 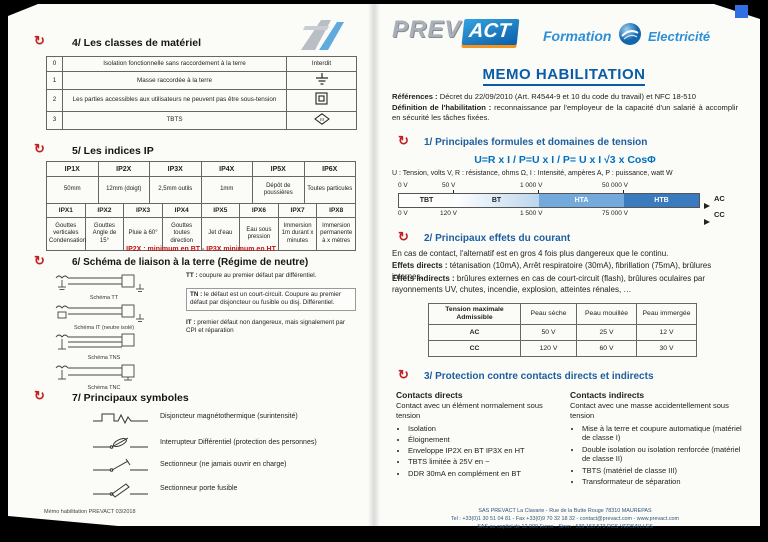 What do you see at coordinates (121, 443) in the screenshot?
I see `rcd-switch-icon` at bounding box center [121, 443].